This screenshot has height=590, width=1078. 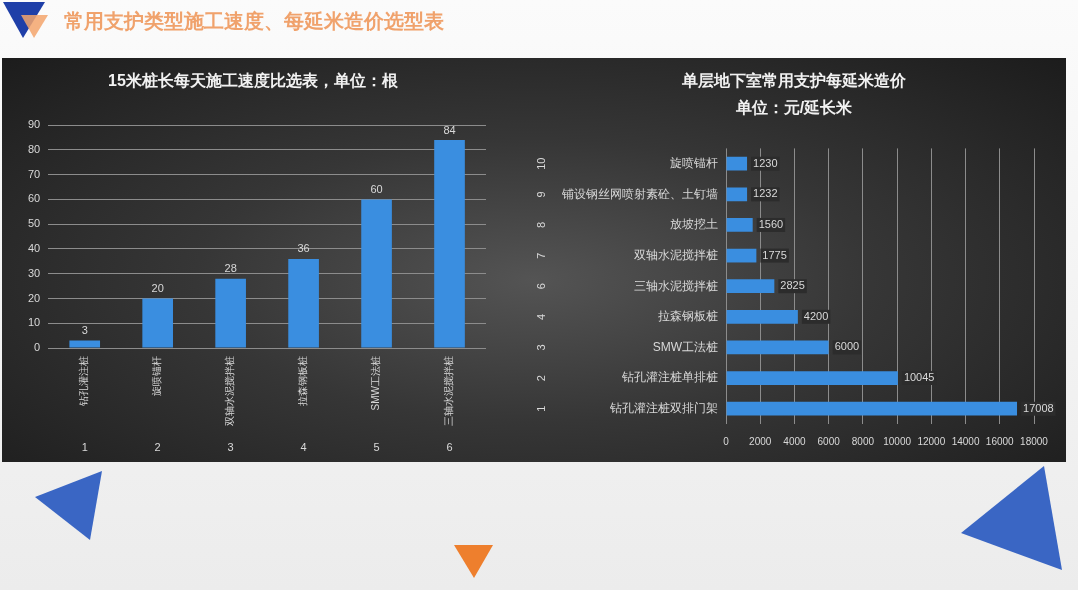 What do you see at coordinates (84, 381) in the screenshot?
I see `x-tick-label: 钻孔灌注桩` at bounding box center [84, 381].